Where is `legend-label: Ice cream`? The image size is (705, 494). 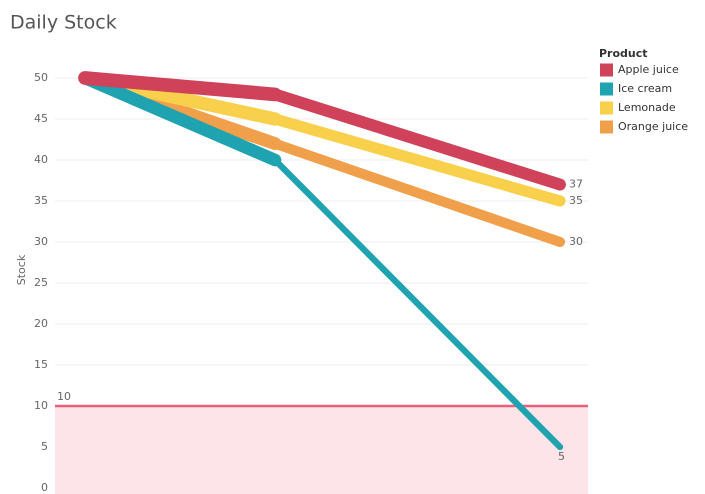 legend-label: Ice cream is located at coordinates (645, 88).